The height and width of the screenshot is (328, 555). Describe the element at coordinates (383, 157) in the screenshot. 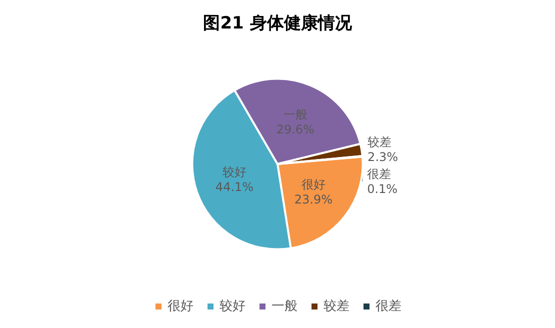

I see `data-label: 2.3%` at that location.